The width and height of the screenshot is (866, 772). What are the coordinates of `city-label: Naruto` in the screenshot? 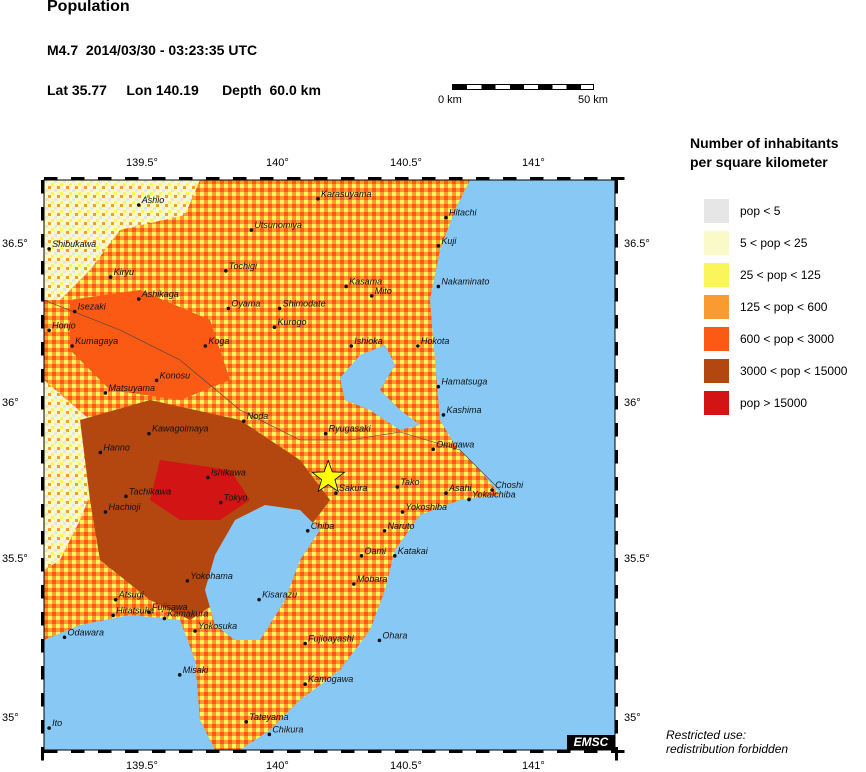 It's located at (401, 526).